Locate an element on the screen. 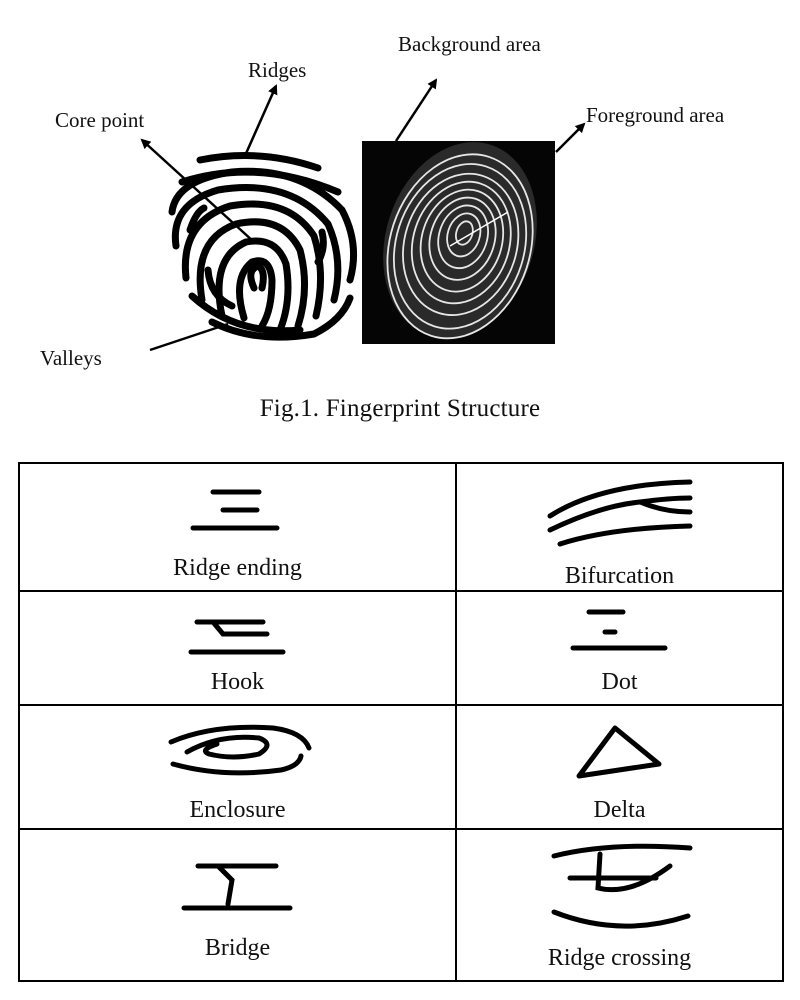  minutia-label: Delta is located at coordinates (619, 810).